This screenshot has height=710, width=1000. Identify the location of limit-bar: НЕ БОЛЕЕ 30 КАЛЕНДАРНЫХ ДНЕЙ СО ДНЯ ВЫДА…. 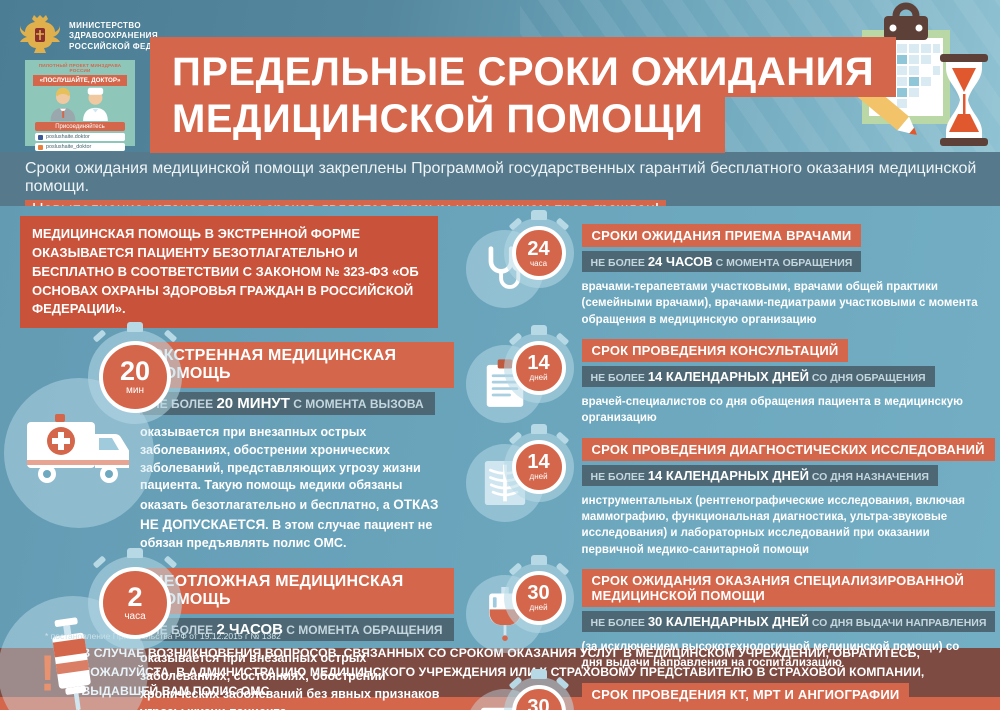
(788, 621).